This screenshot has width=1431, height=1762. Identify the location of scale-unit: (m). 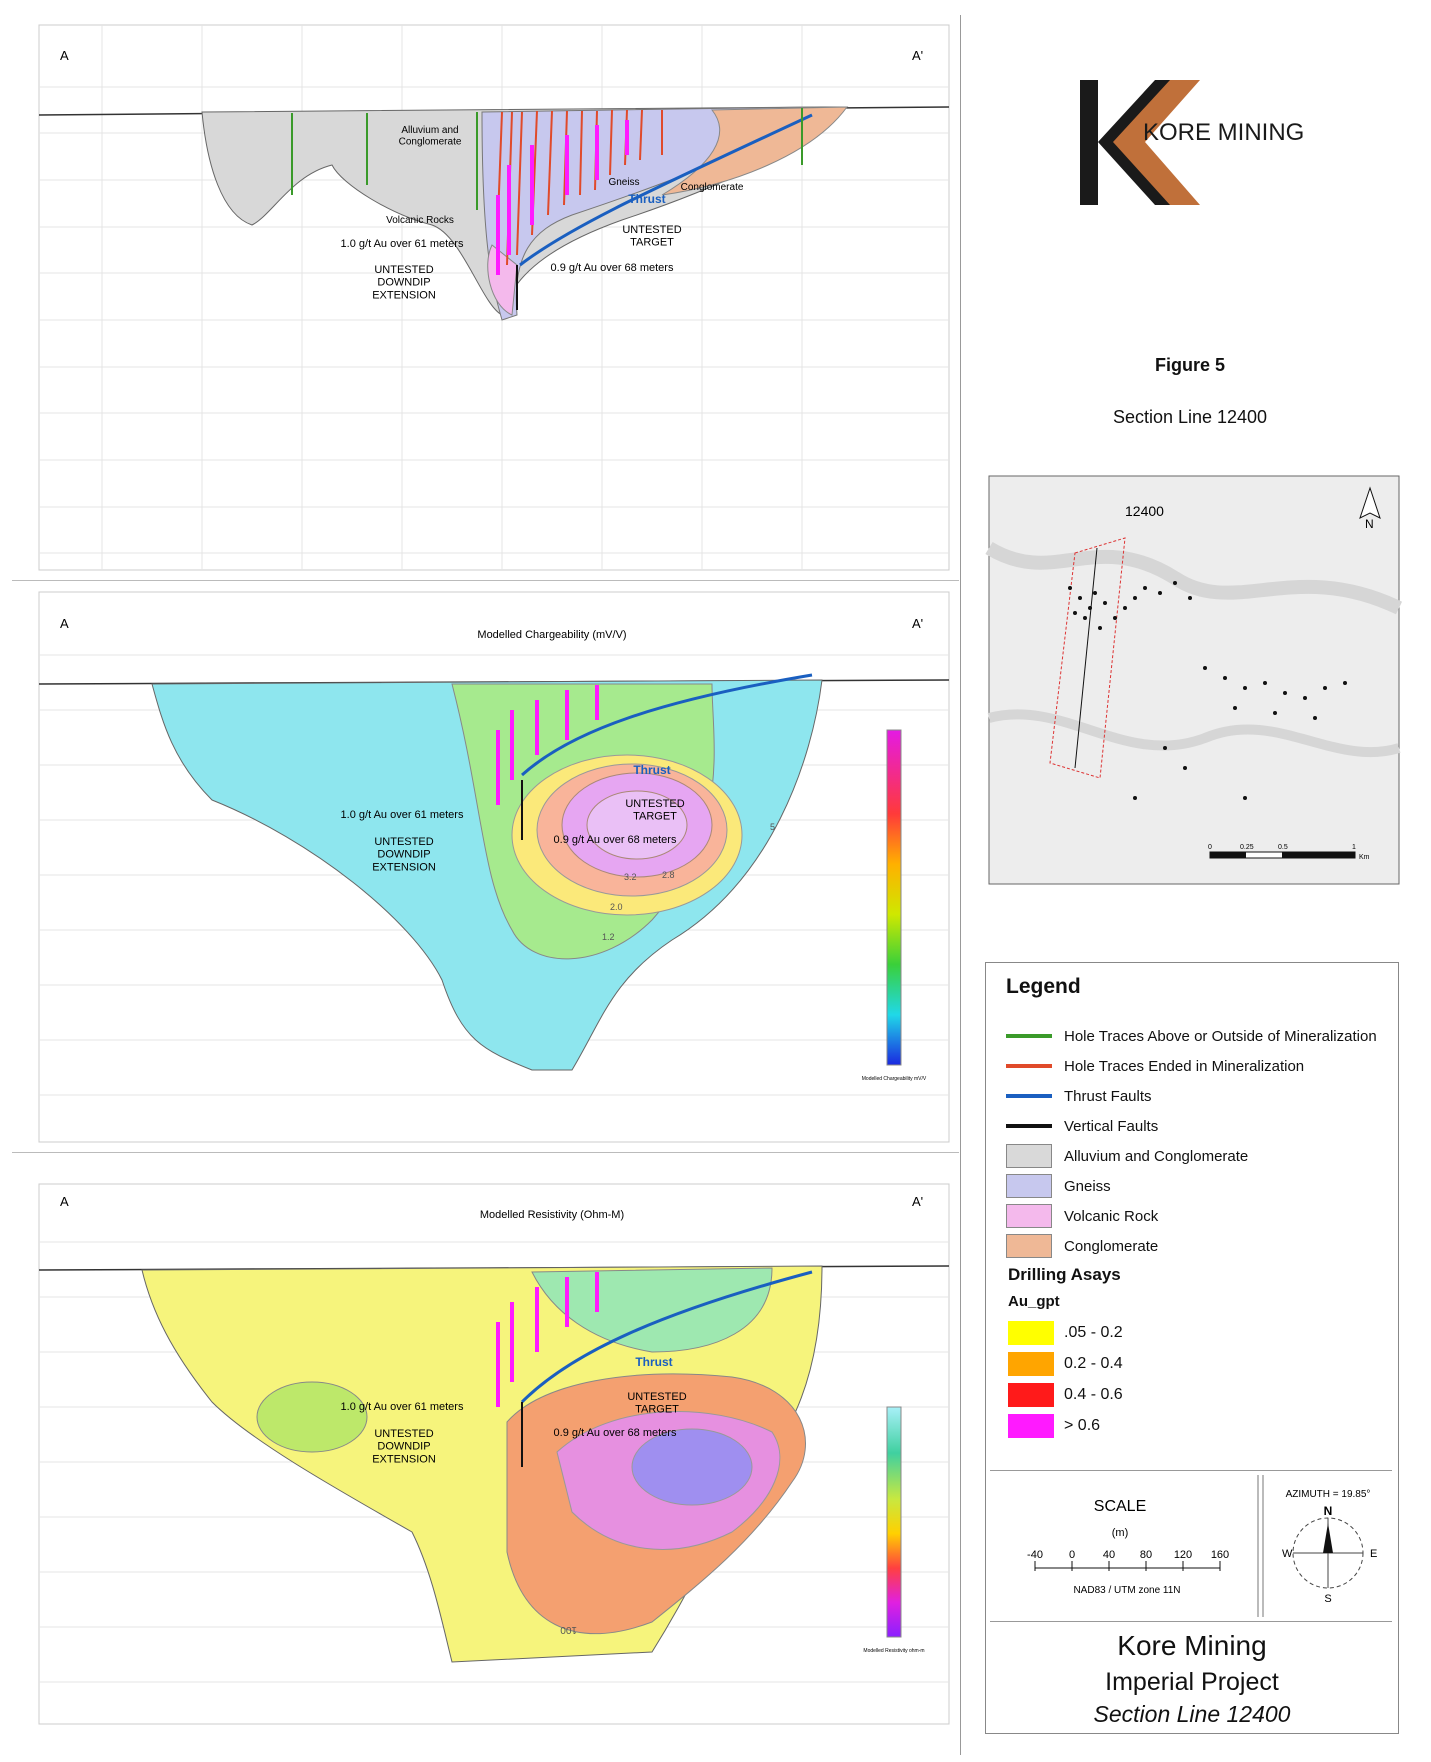
(1120, 1533).